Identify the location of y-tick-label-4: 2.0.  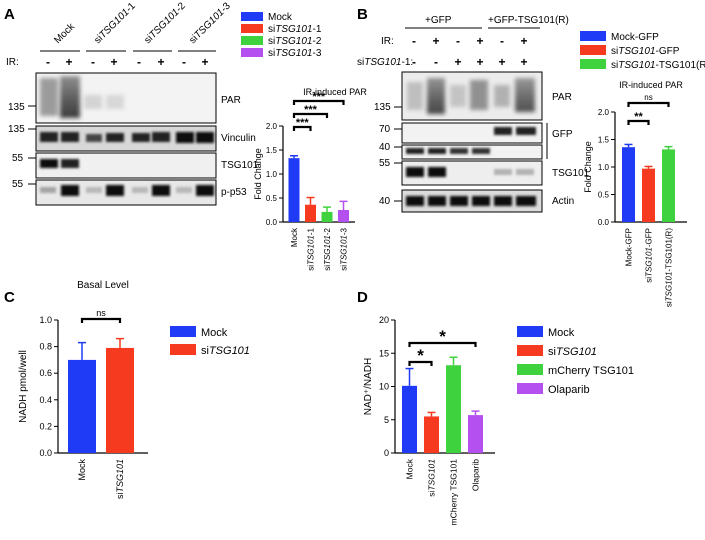
(272, 126).